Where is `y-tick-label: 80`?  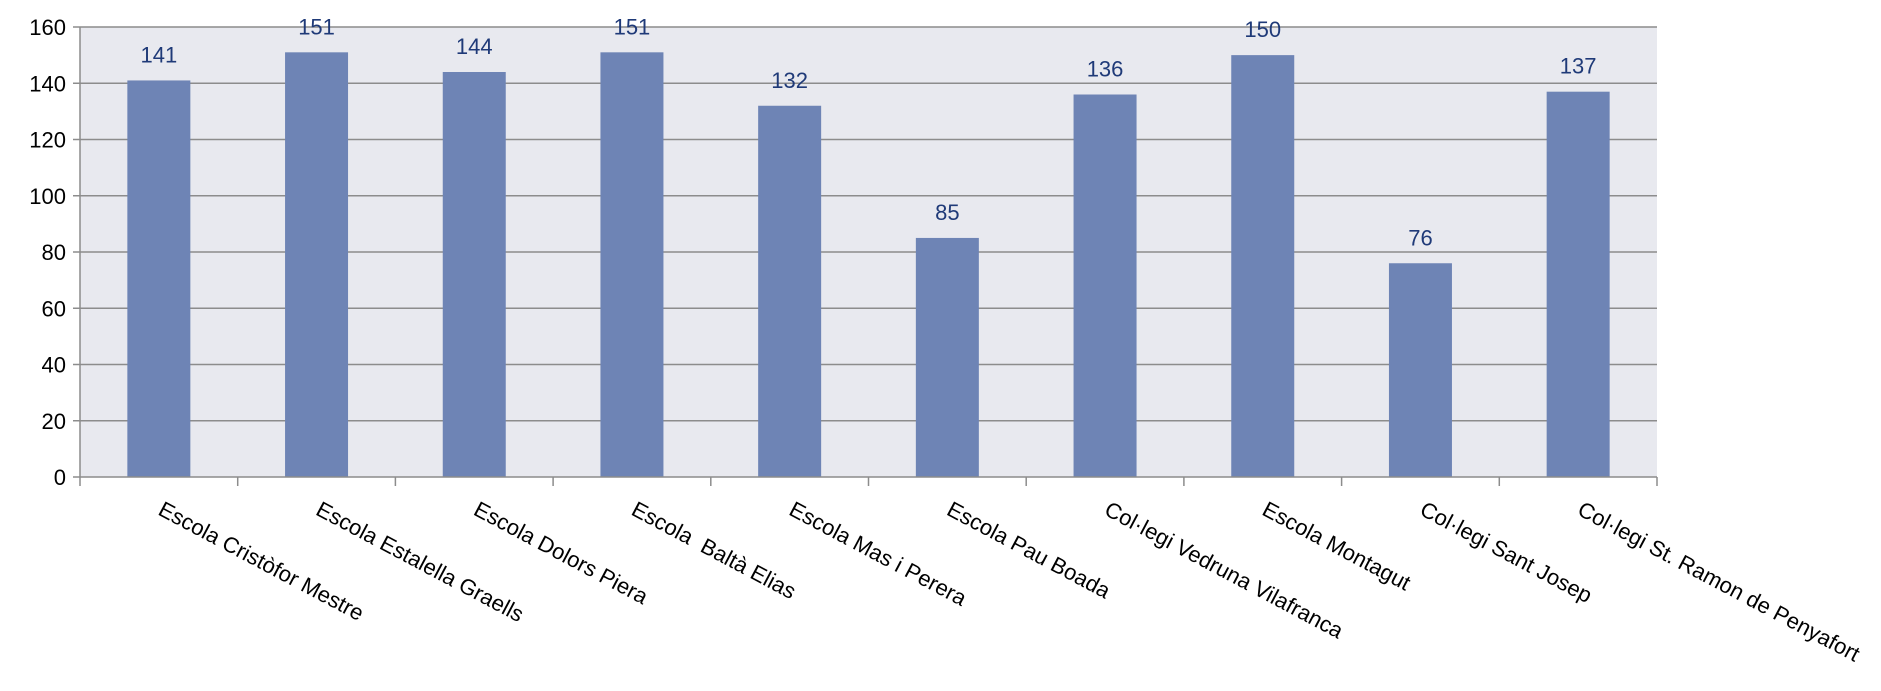 y-tick-label: 80 is located at coordinates (54, 252).